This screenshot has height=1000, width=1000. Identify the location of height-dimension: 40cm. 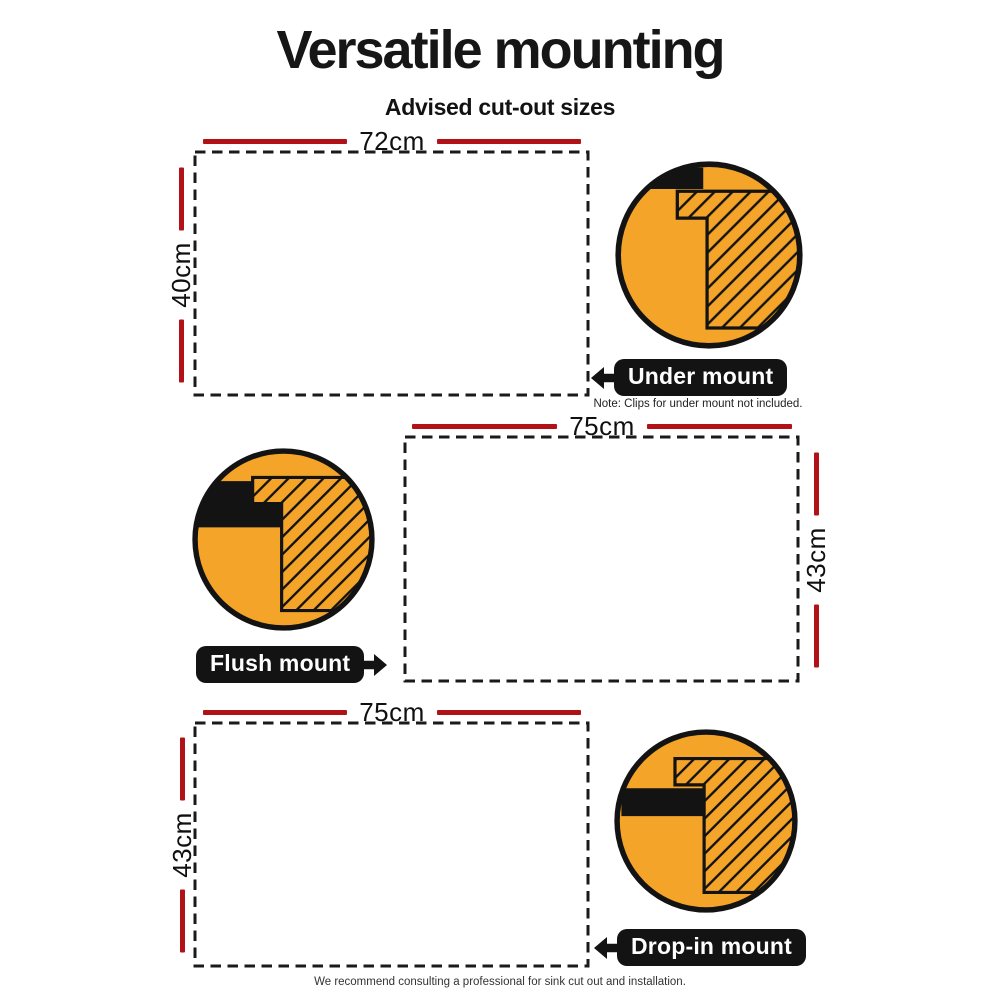
(181, 275).